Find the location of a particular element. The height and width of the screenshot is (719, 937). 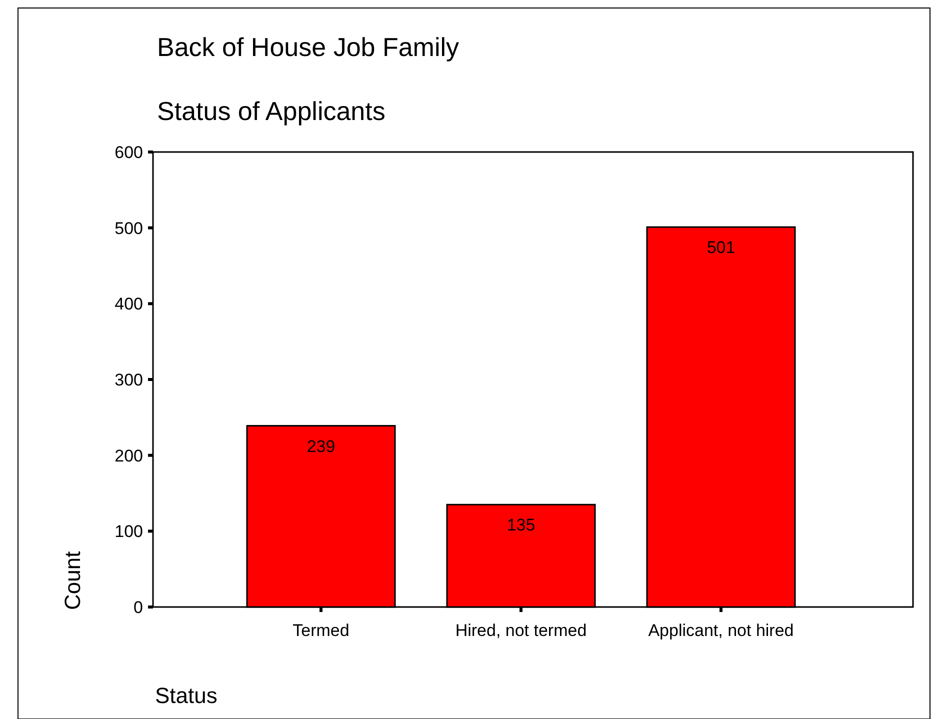

data-label: 501 is located at coordinates (721, 248).